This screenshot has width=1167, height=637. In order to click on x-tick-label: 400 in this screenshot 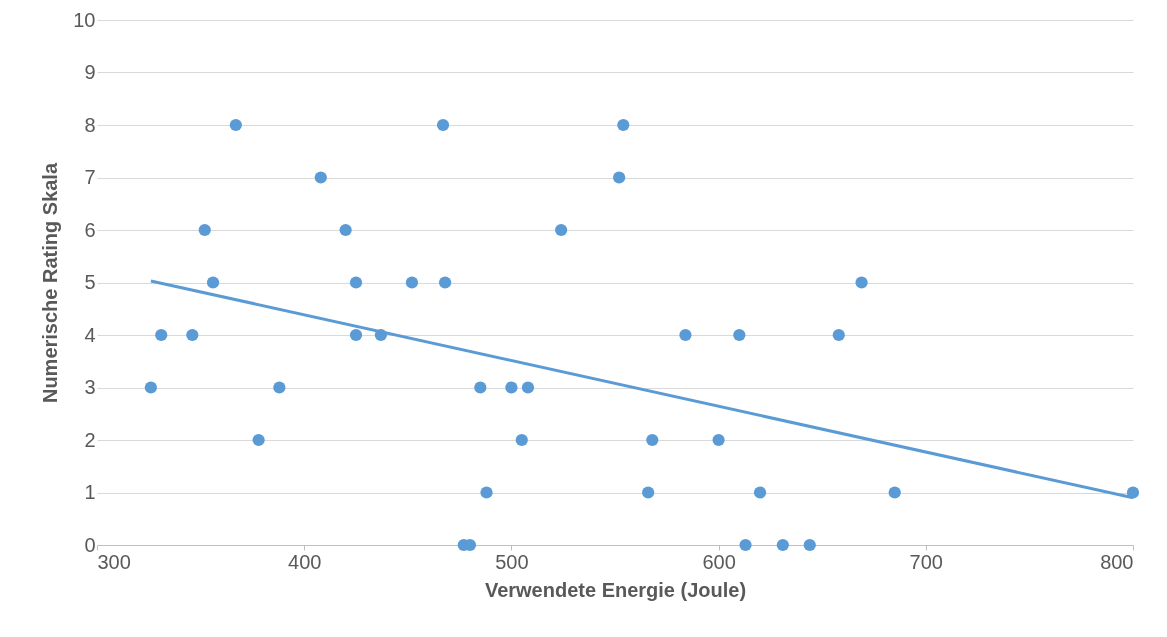, I will do `click(305, 561)`.